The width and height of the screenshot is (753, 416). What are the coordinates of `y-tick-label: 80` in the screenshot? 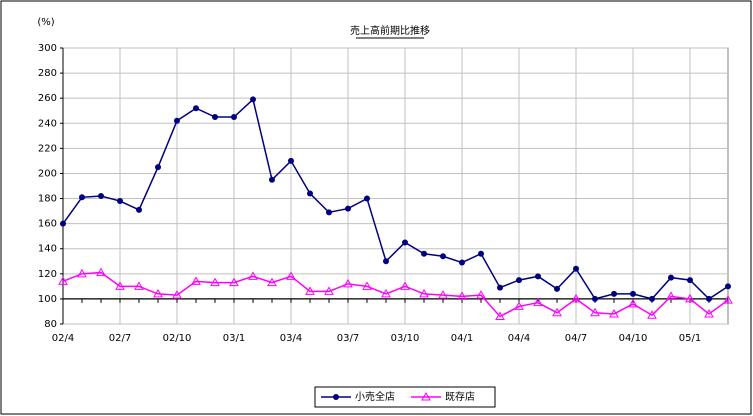 It's located at (50, 324).